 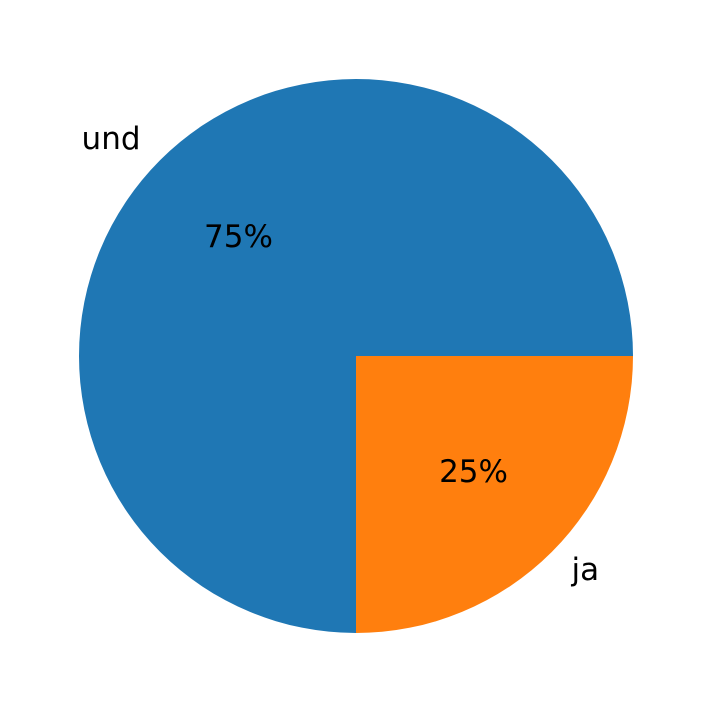 I want to click on slice-label: ja, so click(x=584, y=570).